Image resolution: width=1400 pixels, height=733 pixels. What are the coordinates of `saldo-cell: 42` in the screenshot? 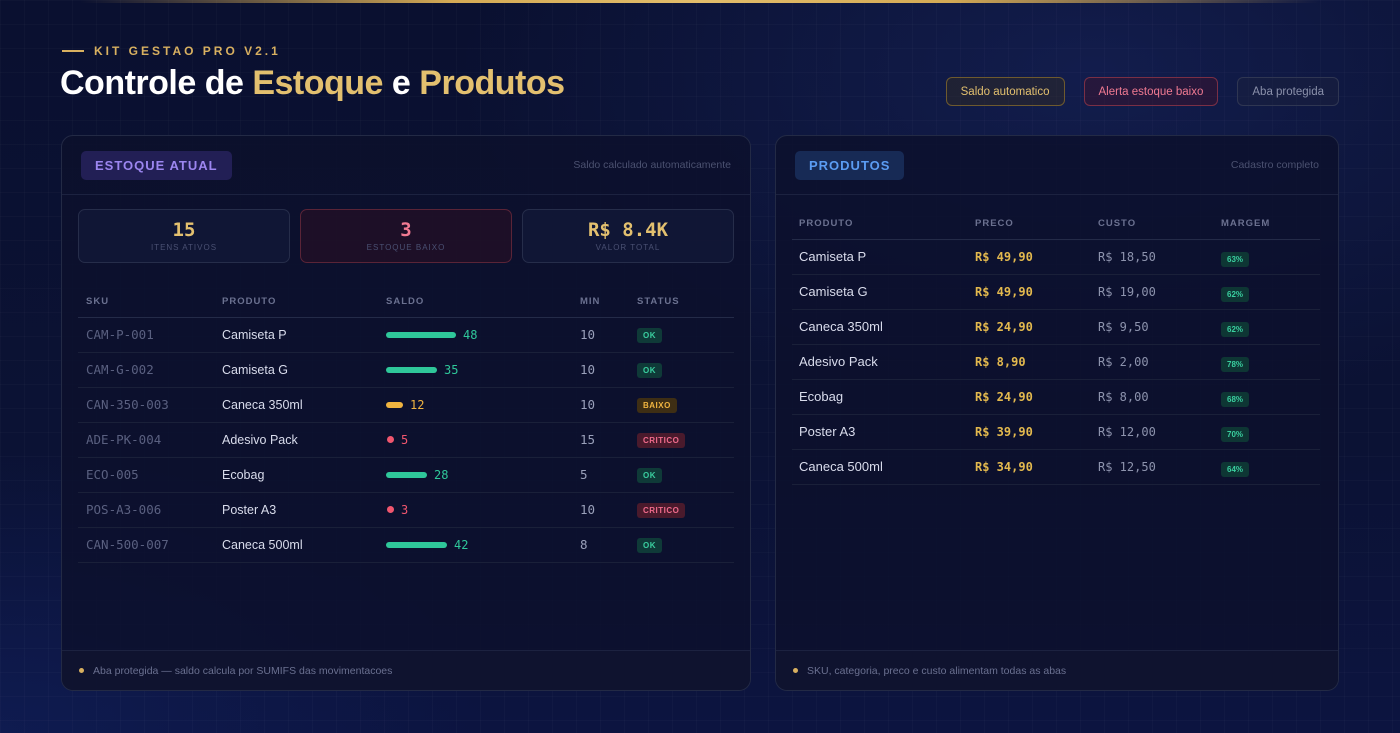 It's located at (475, 545).